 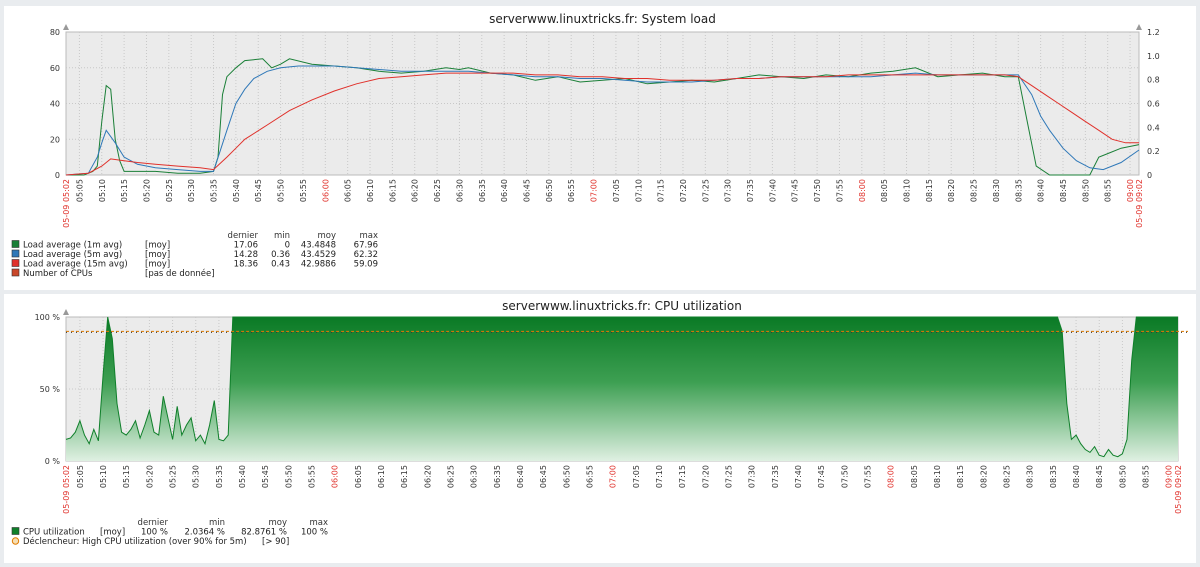 What do you see at coordinates (907, 190) in the screenshot?
I see `x-tick-label: 08:10` at bounding box center [907, 190].